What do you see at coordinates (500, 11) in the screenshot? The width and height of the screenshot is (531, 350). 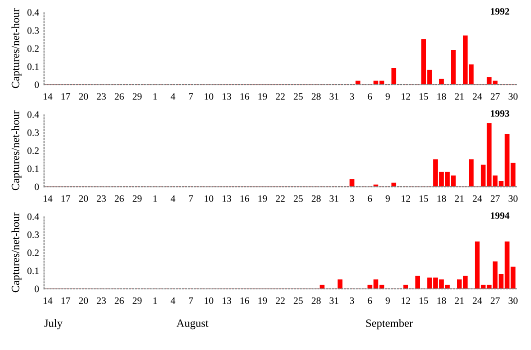 I see `chart-title: 1992` at bounding box center [500, 11].